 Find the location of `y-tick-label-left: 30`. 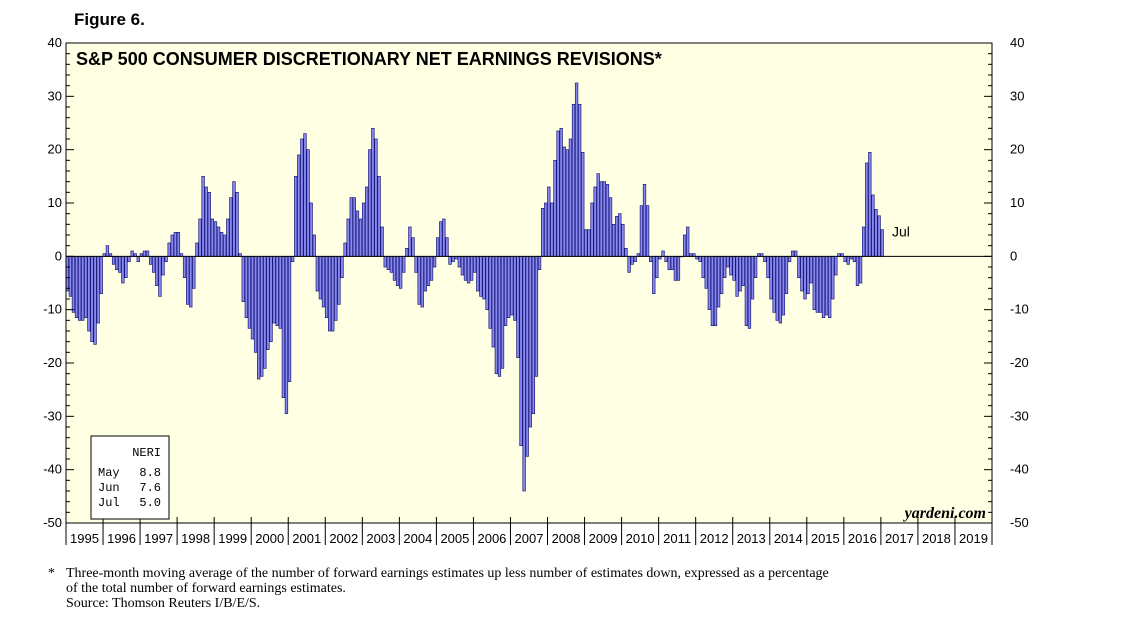

y-tick-label-left: 30 is located at coordinates (55, 95).